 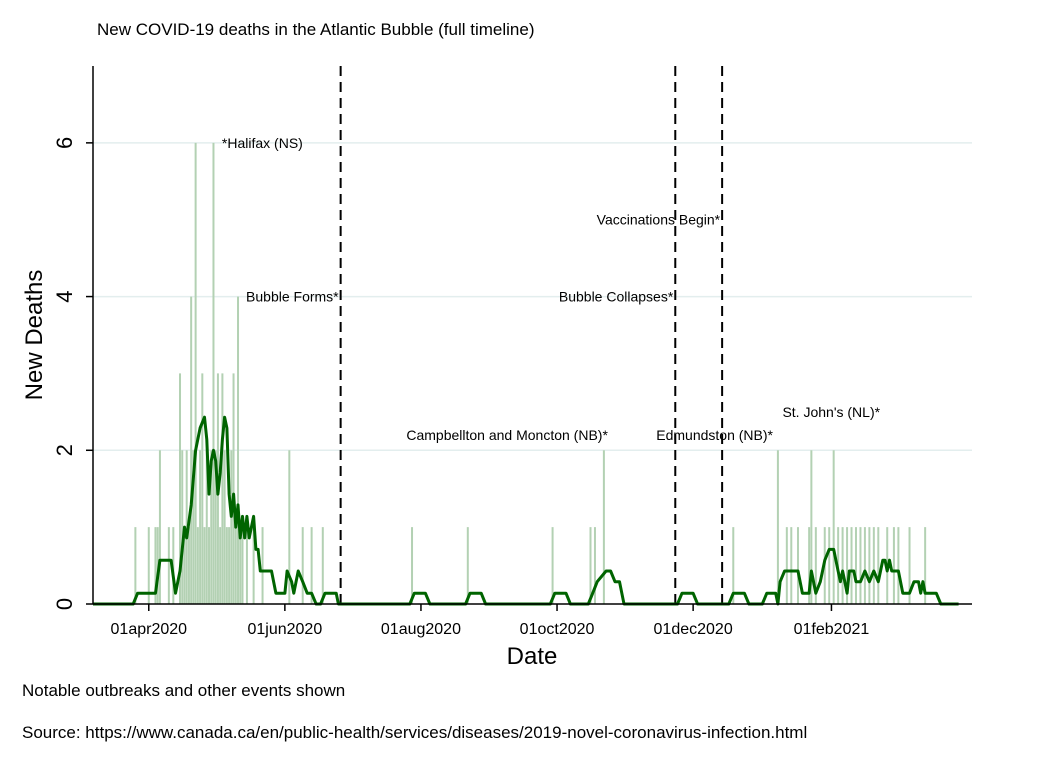 I want to click on event-label-vaccinations-begin: Vaccinations Begin*, so click(x=659, y=220).